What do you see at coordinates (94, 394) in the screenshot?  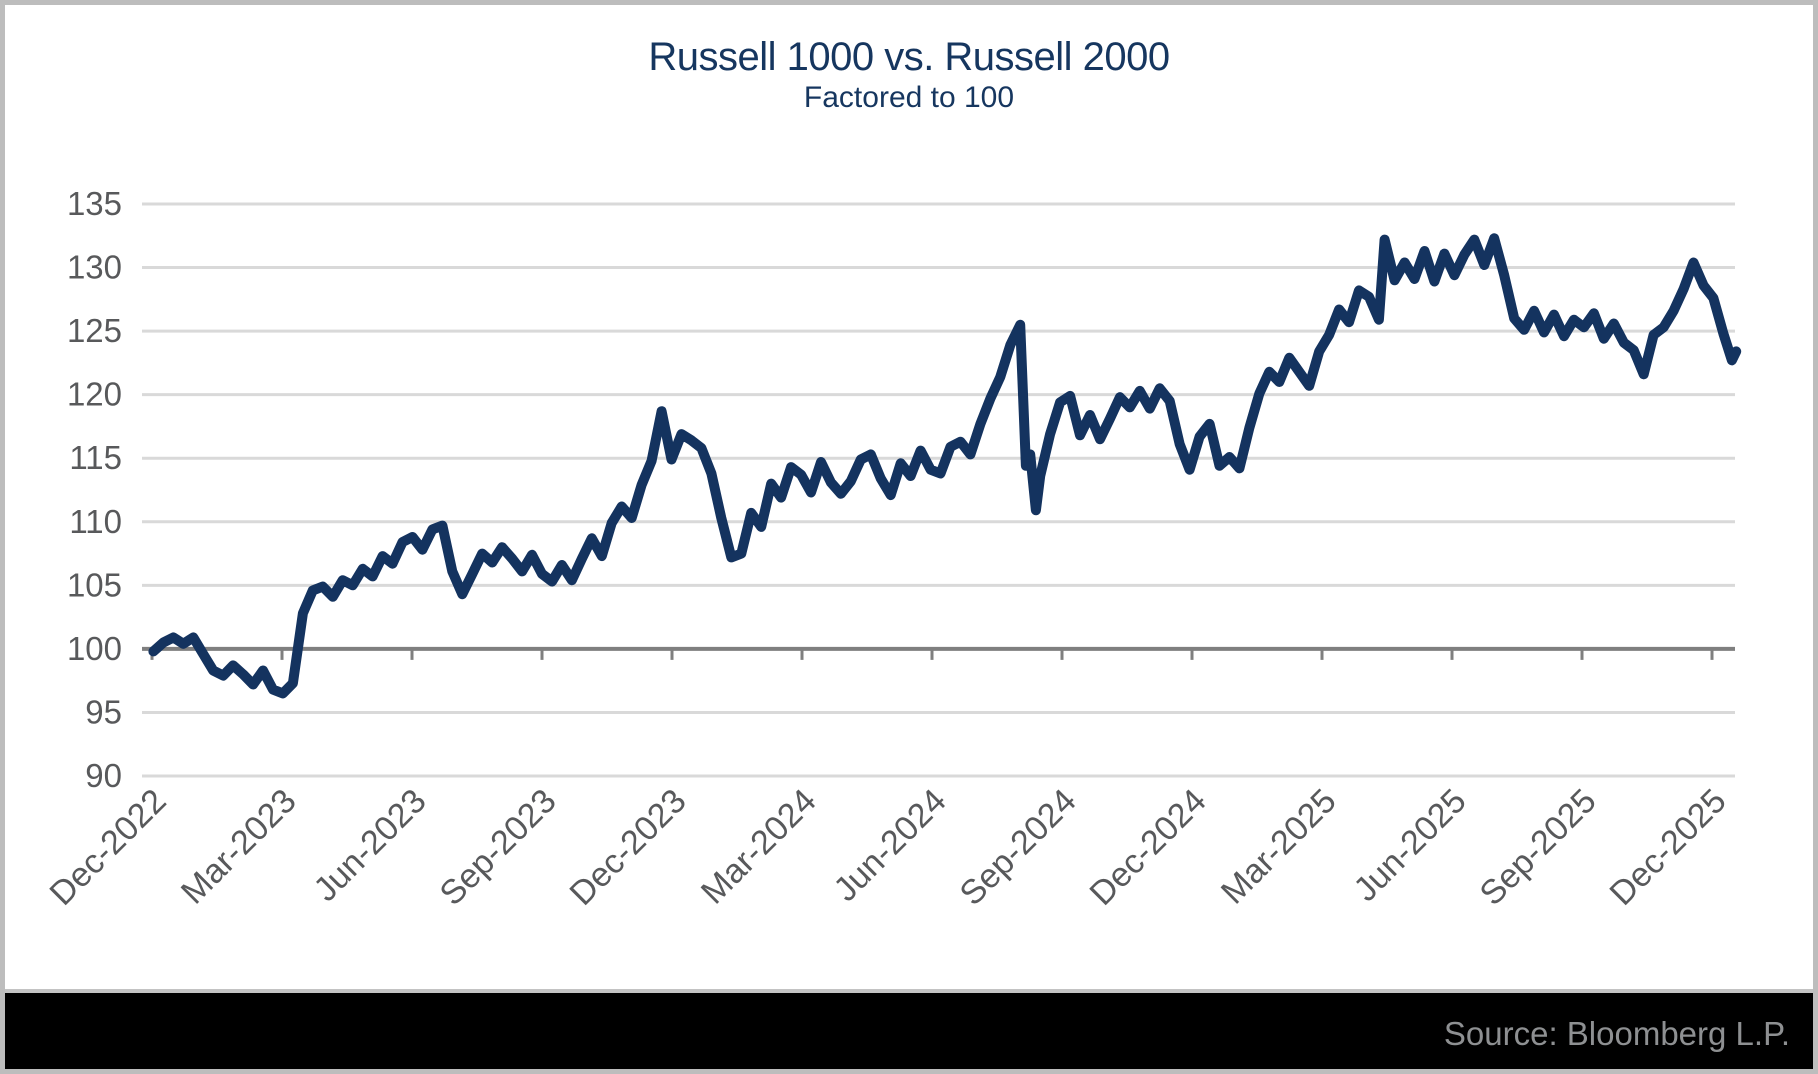 I see `y-axis-label-120: 120` at bounding box center [94, 394].